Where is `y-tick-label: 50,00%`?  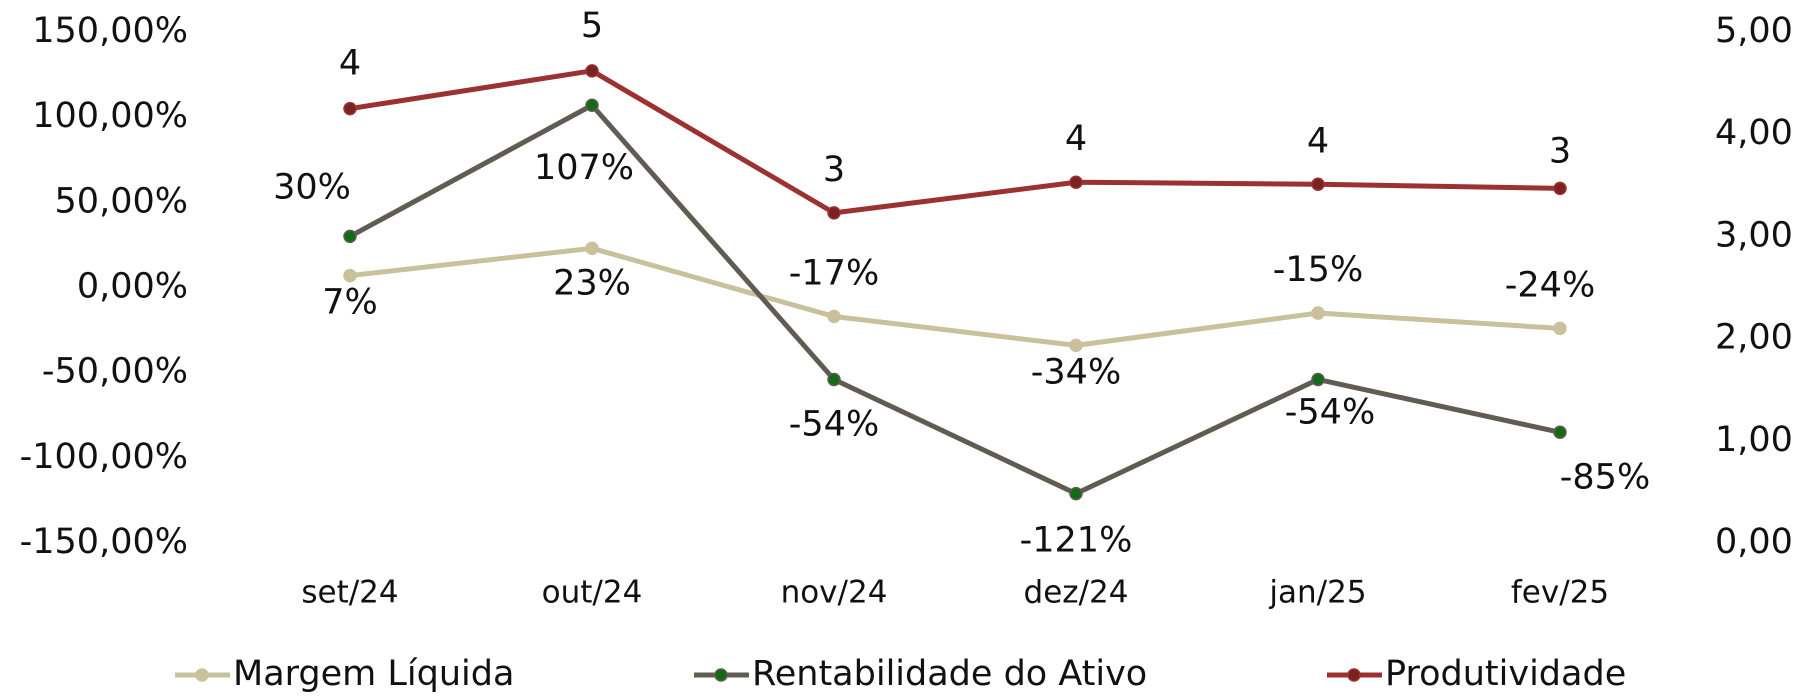
y-tick-label: 50,00% is located at coordinates (121, 201).